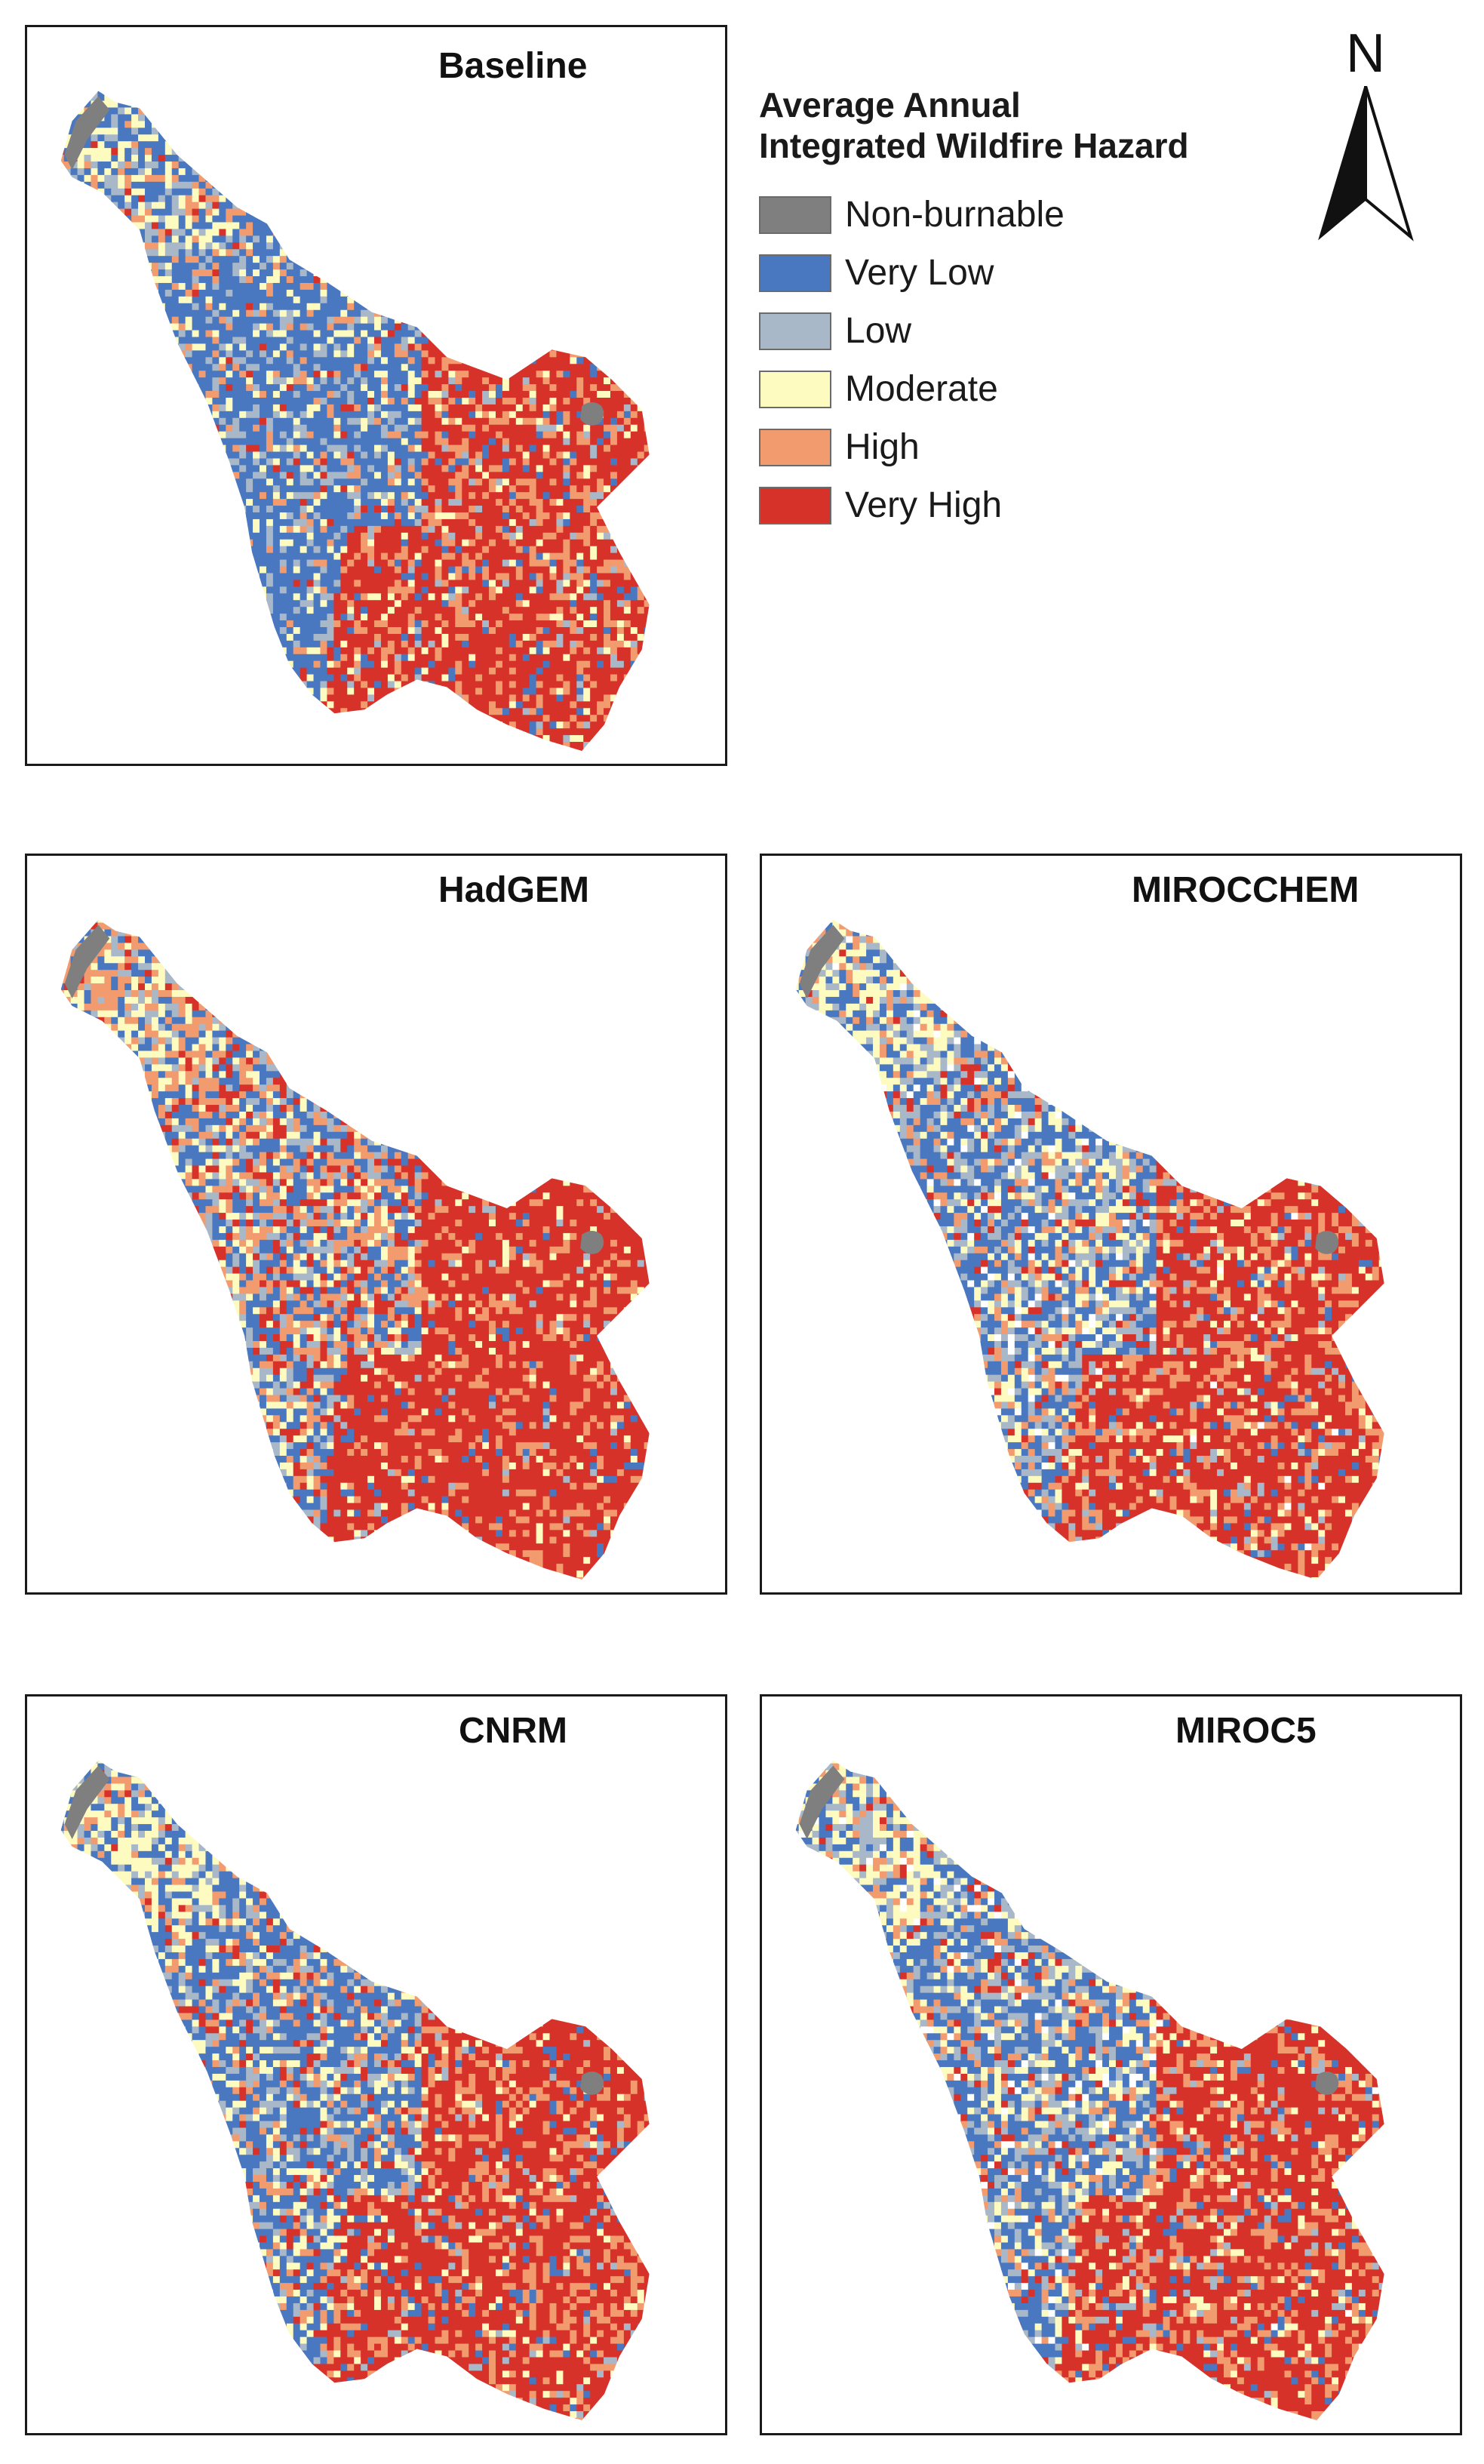 The width and height of the screenshot is (1484, 2464). I want to click on legend-label: Low, so click(878, 331).